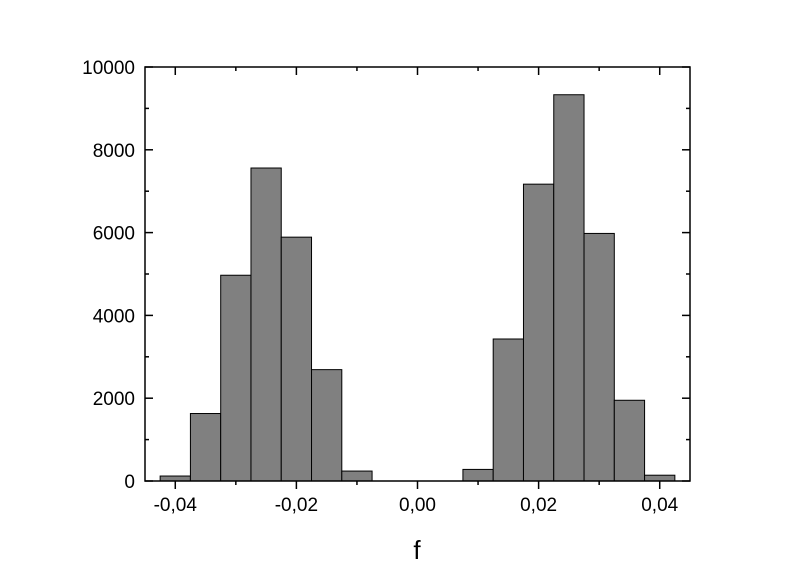 This screenshot has height=576, width=801. What do you see at coordinates (417, 505) in the screenshot?
I see `x-tick-label: 0,00` at bounding box center [417, 505].